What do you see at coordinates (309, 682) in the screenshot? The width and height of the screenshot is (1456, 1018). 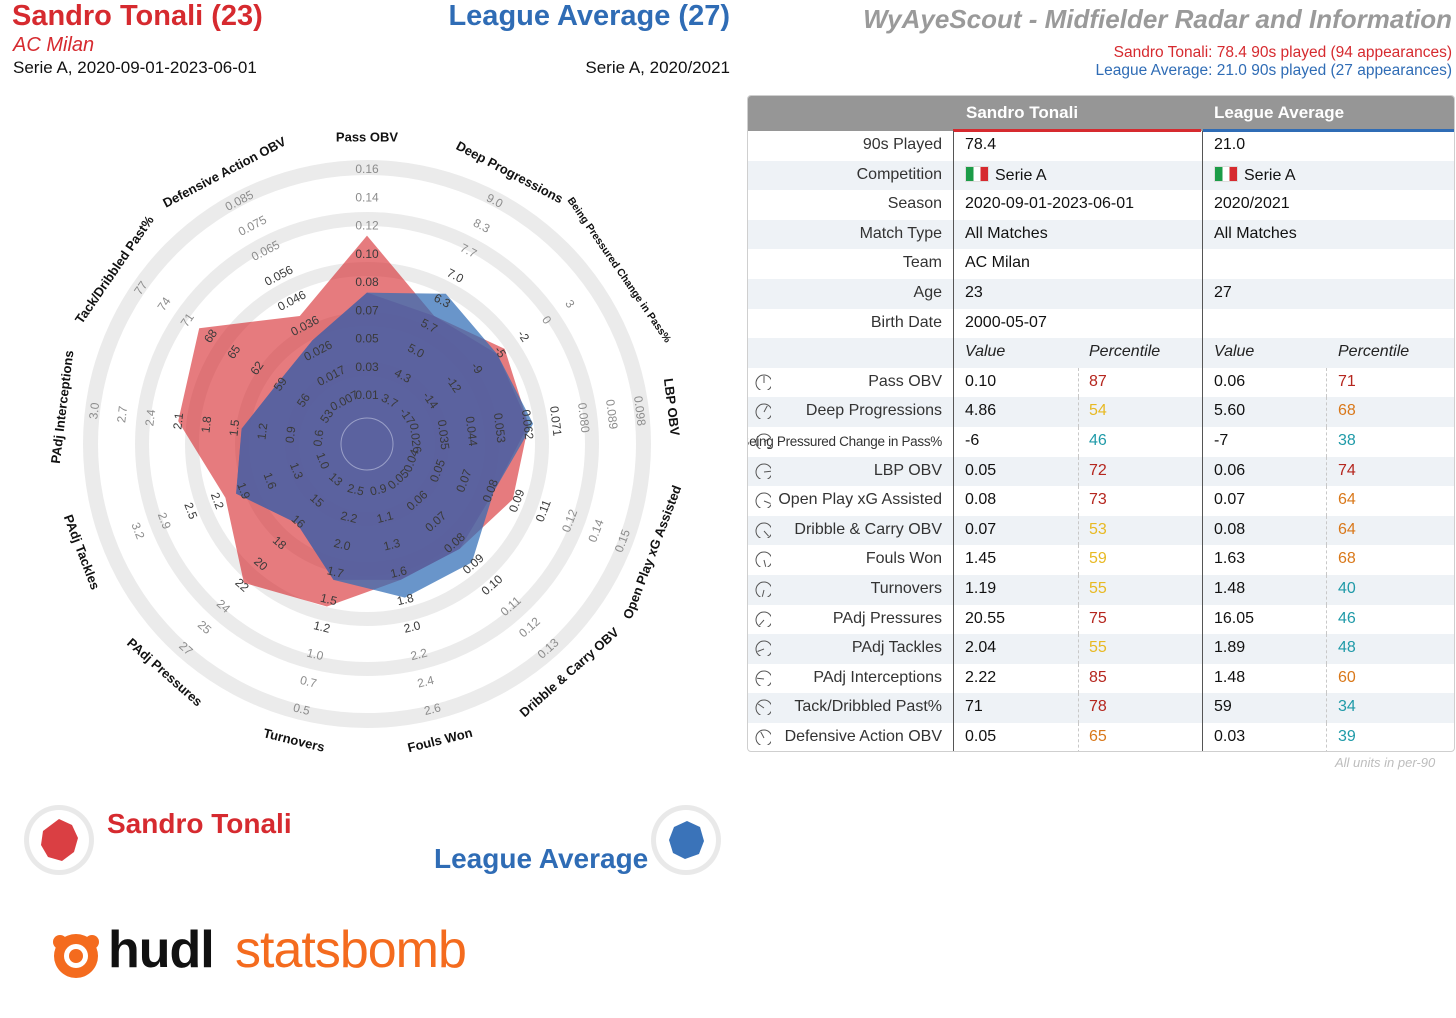 I see `radar-tick-label: 0.7` at bounding box center [309, 682].